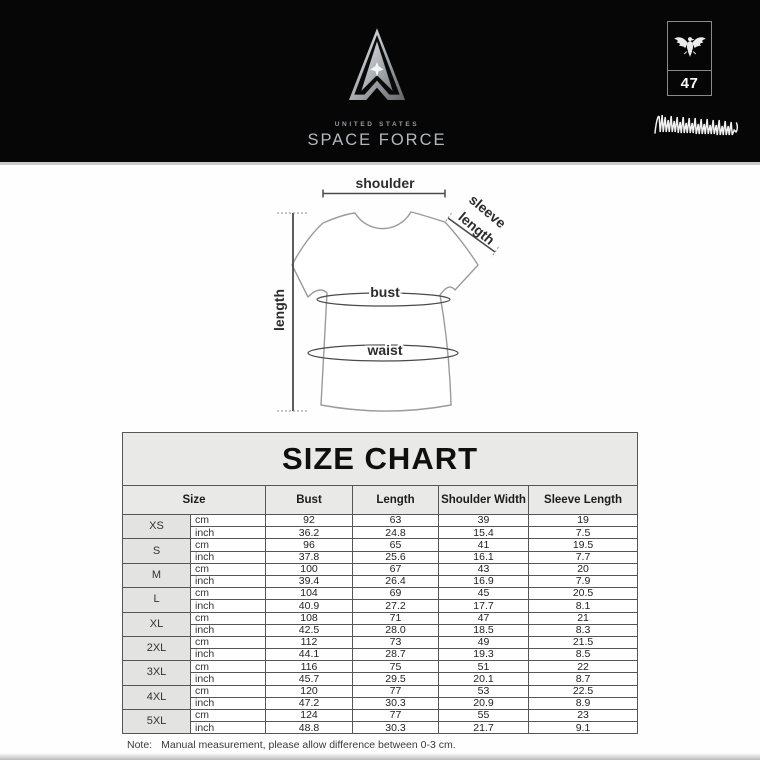 This screenshot has width=760, height=760. I want to click on measurement-value: 22, so click(583, 667).